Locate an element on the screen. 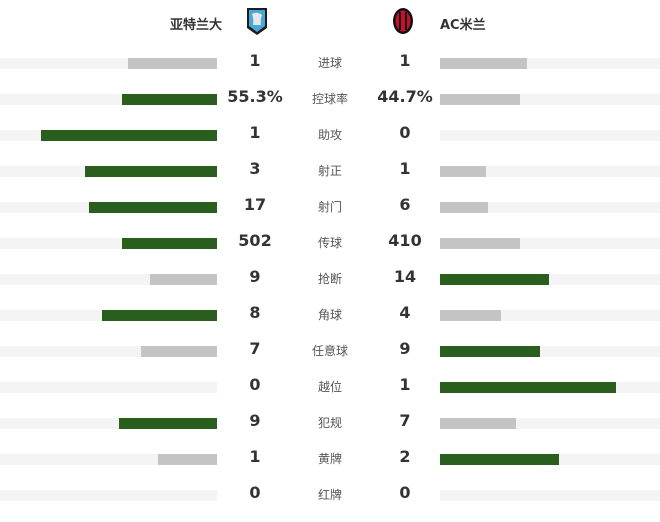  home-value: 17 is located at coordinates (255, 204).